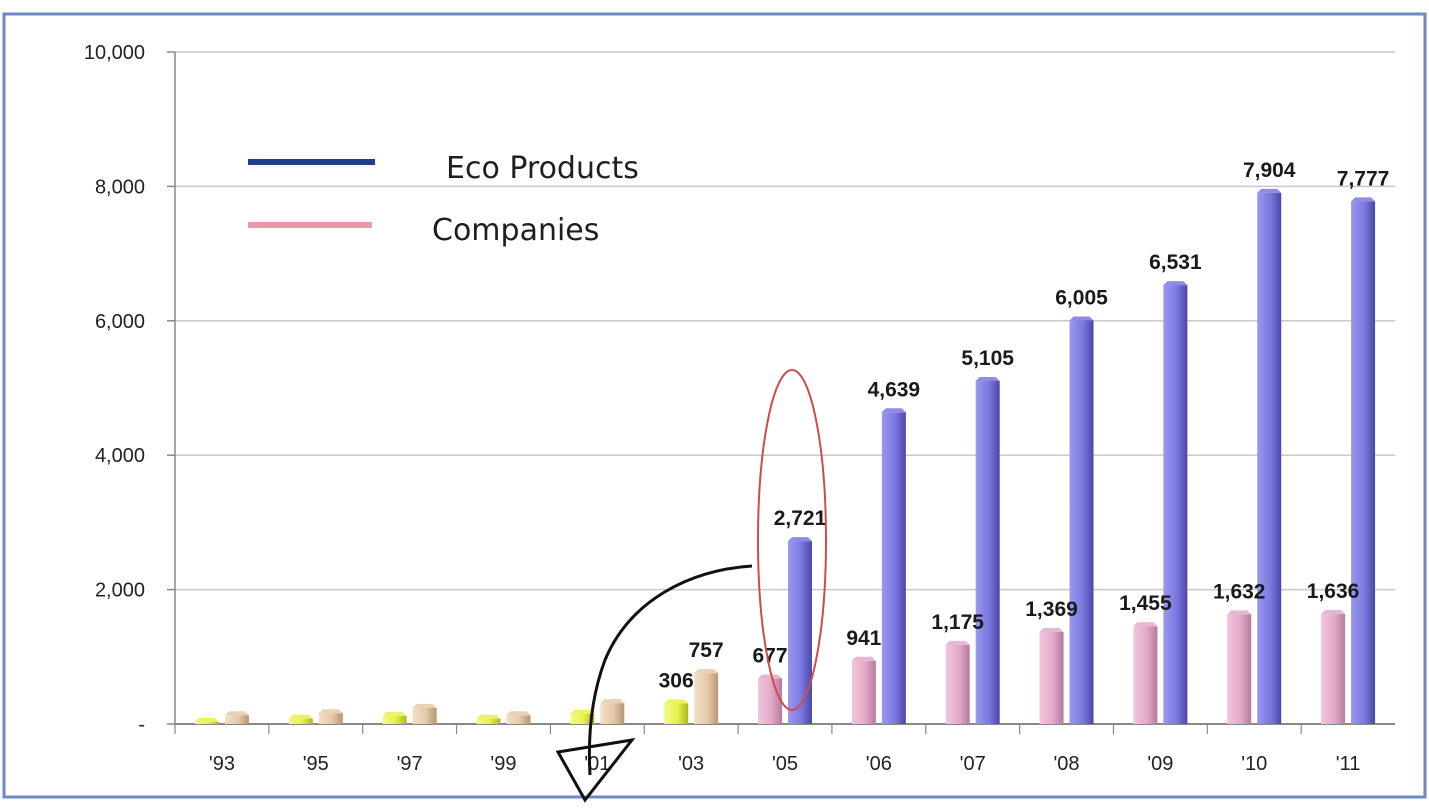 This screenshot has width=1429, height=811. I want to click on y-tick-label: -, so click(141, 725).